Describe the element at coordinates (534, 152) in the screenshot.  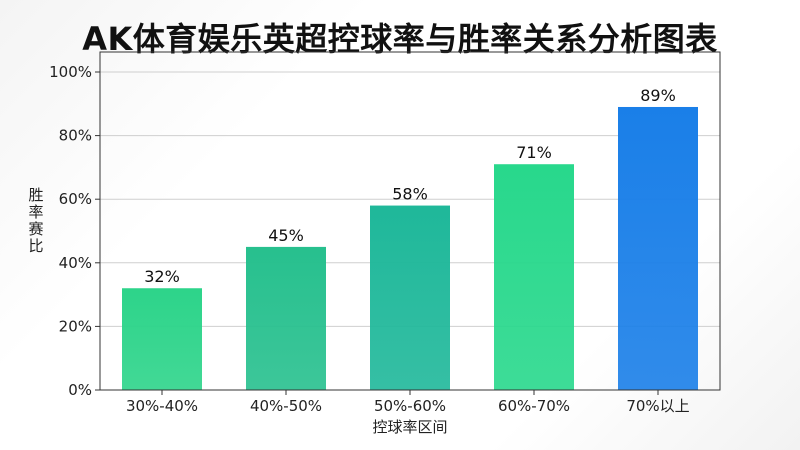
I see `data-label: 71%` at that location.